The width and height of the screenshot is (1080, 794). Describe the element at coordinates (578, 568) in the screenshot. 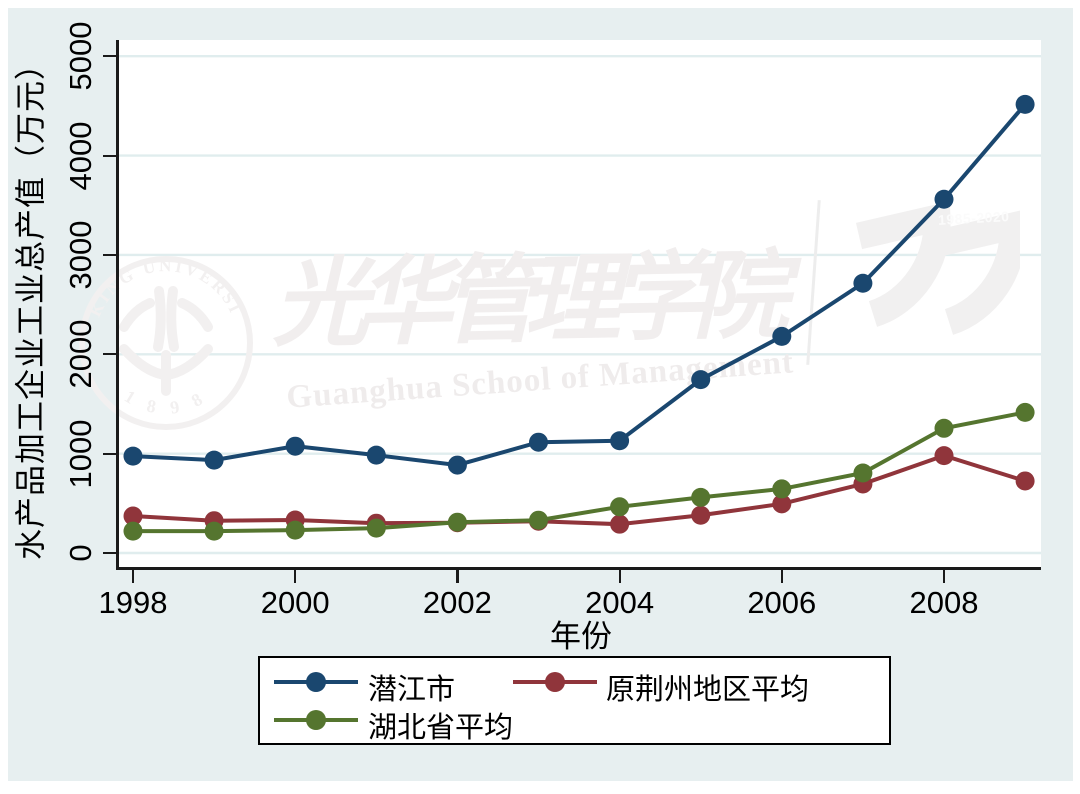

I see `x-axis-line` at that location.